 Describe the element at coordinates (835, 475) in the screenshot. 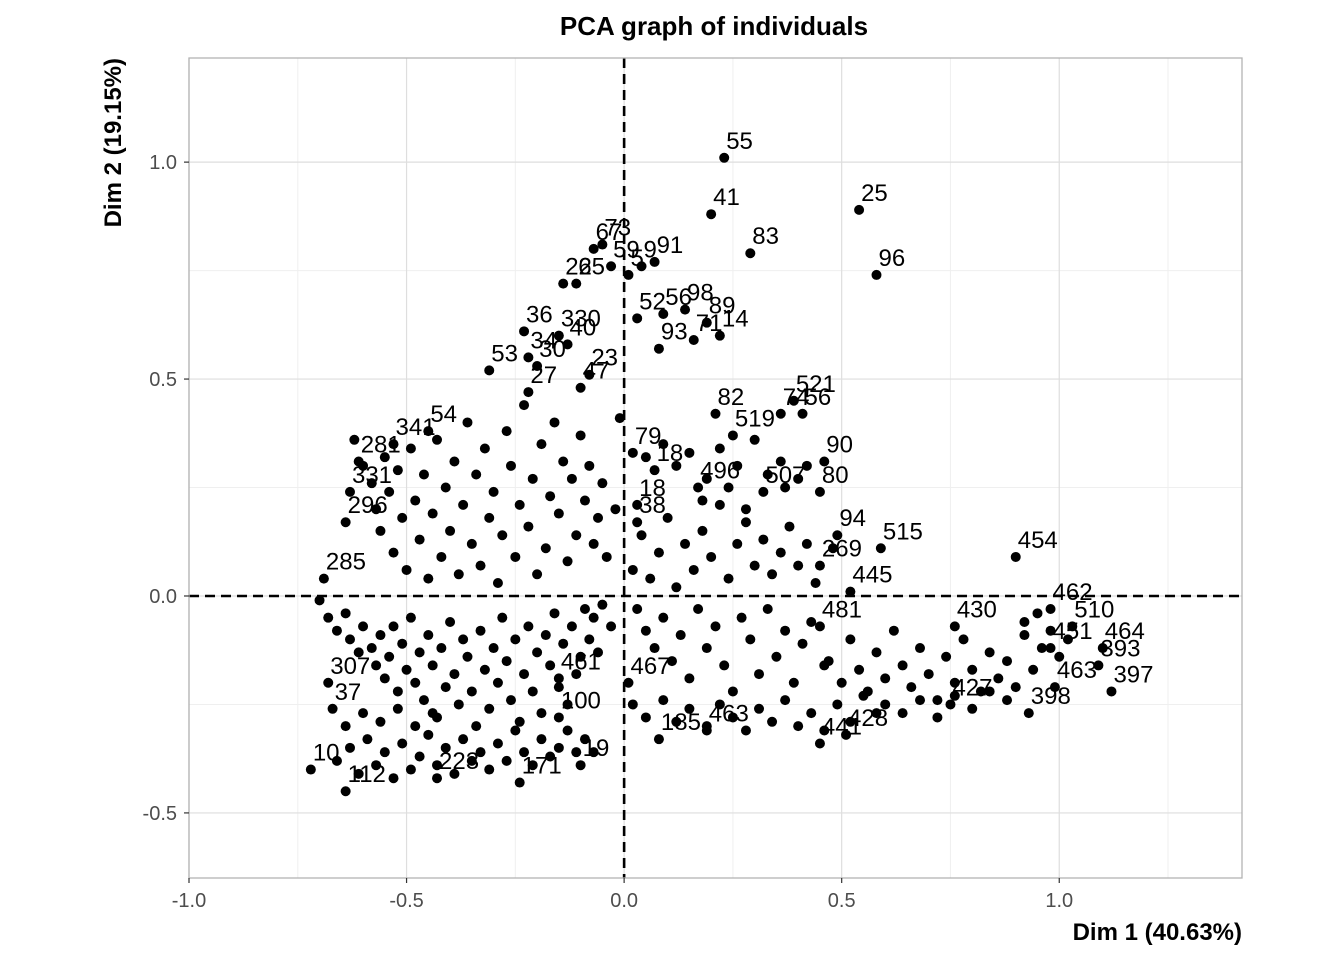

I see `point-label: 80` at that location.